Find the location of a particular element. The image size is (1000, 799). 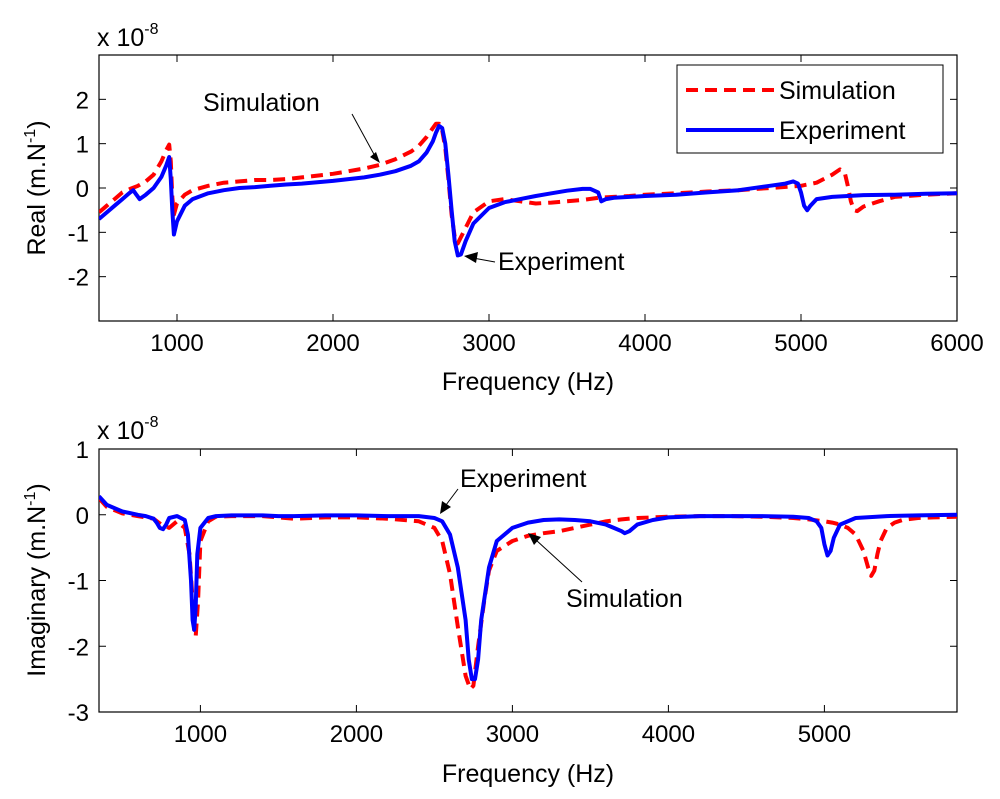

real-y-tick-labels: 2 1 0 -1 -2 is located at coordinates (78, 189).